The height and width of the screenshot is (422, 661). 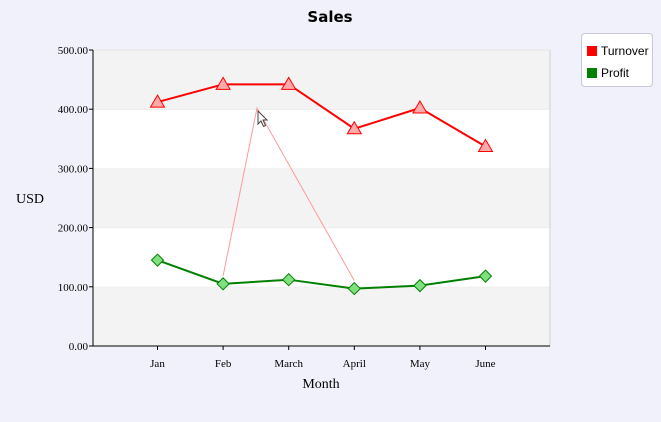 What do you see at coordinates (79, 347) in the screenshot?
I see `y-tick-label: 0.00` at bounding box center [79, 347].